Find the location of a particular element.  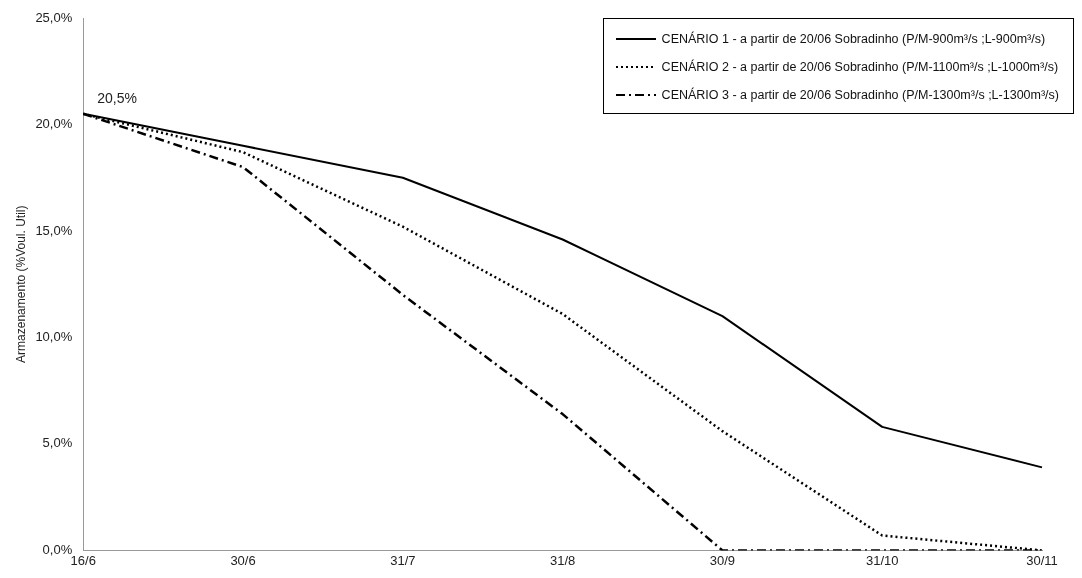

y-tick-label: 0,0% is located at coordinates (57, 549).